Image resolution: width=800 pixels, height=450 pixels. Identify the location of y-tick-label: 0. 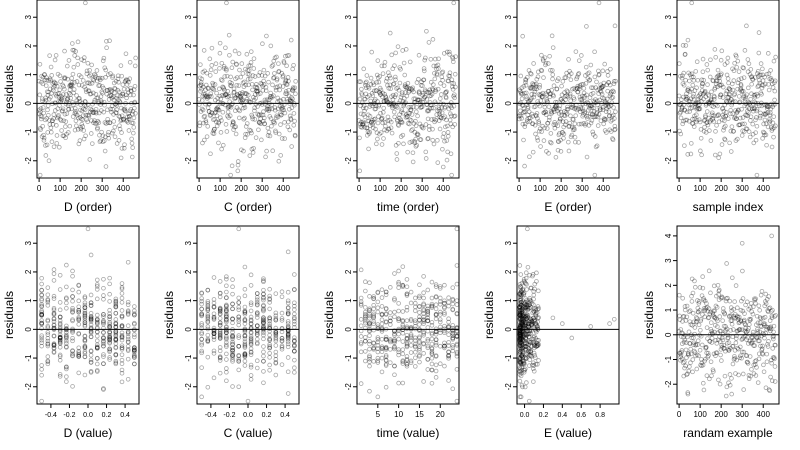
(668, 334).